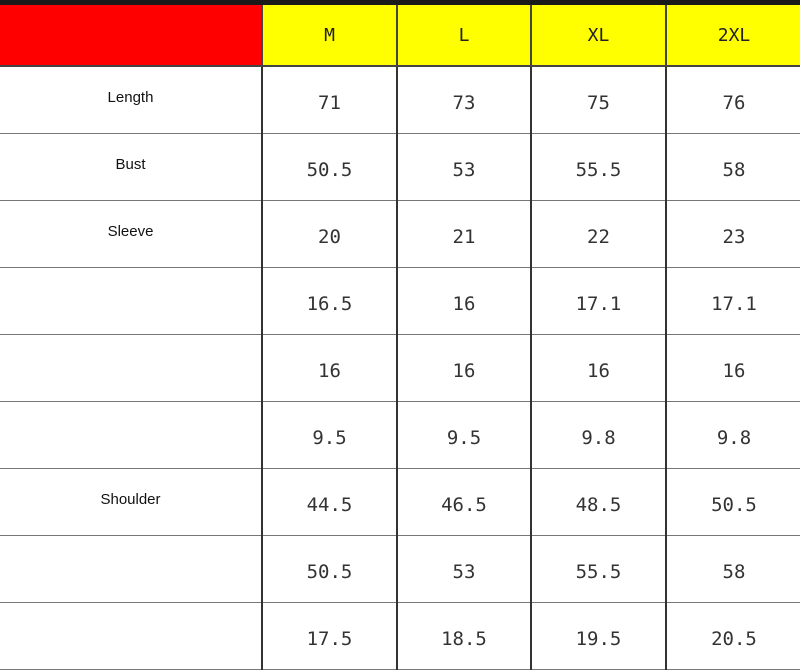  I want to click on row-label: Shoulder, so click(131, 502).